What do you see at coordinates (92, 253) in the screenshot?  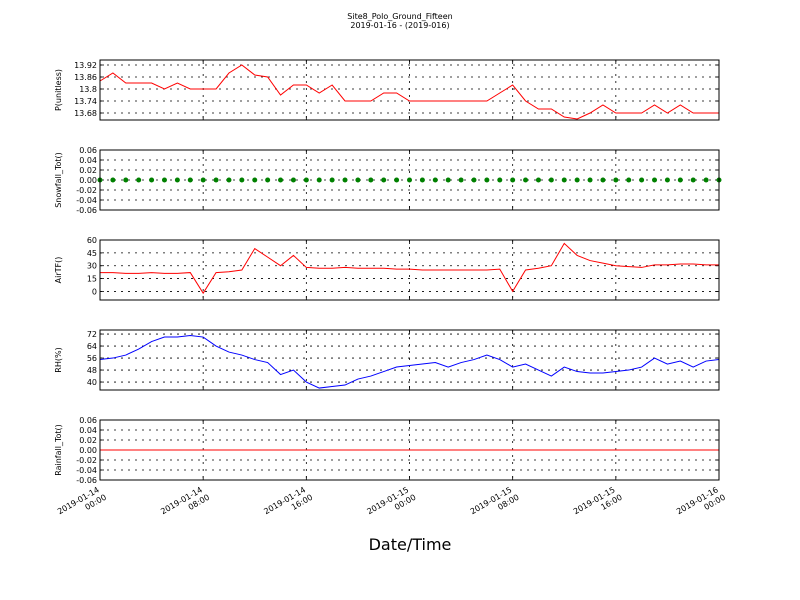 I see `y-tick-label: 45` at bounding box center [92, 253].